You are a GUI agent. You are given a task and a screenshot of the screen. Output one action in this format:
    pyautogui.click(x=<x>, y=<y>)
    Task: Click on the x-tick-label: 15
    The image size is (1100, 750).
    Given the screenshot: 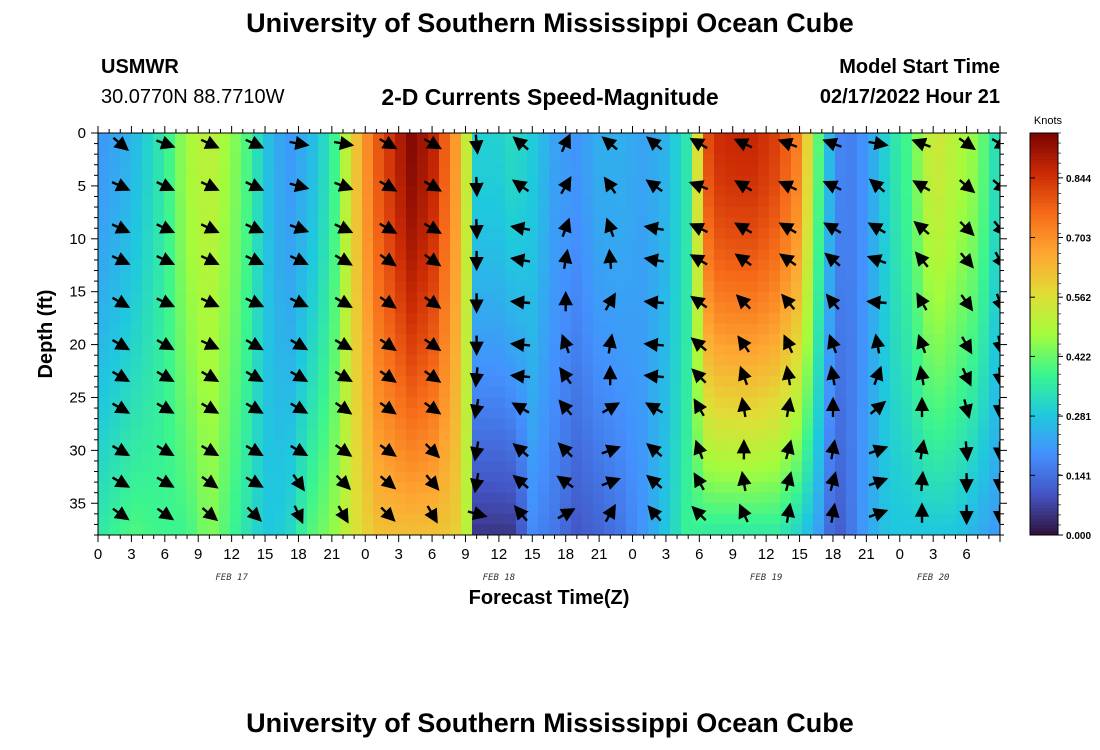 What is the action you would take?
    pyautogui.click(x=532, y=554)
    